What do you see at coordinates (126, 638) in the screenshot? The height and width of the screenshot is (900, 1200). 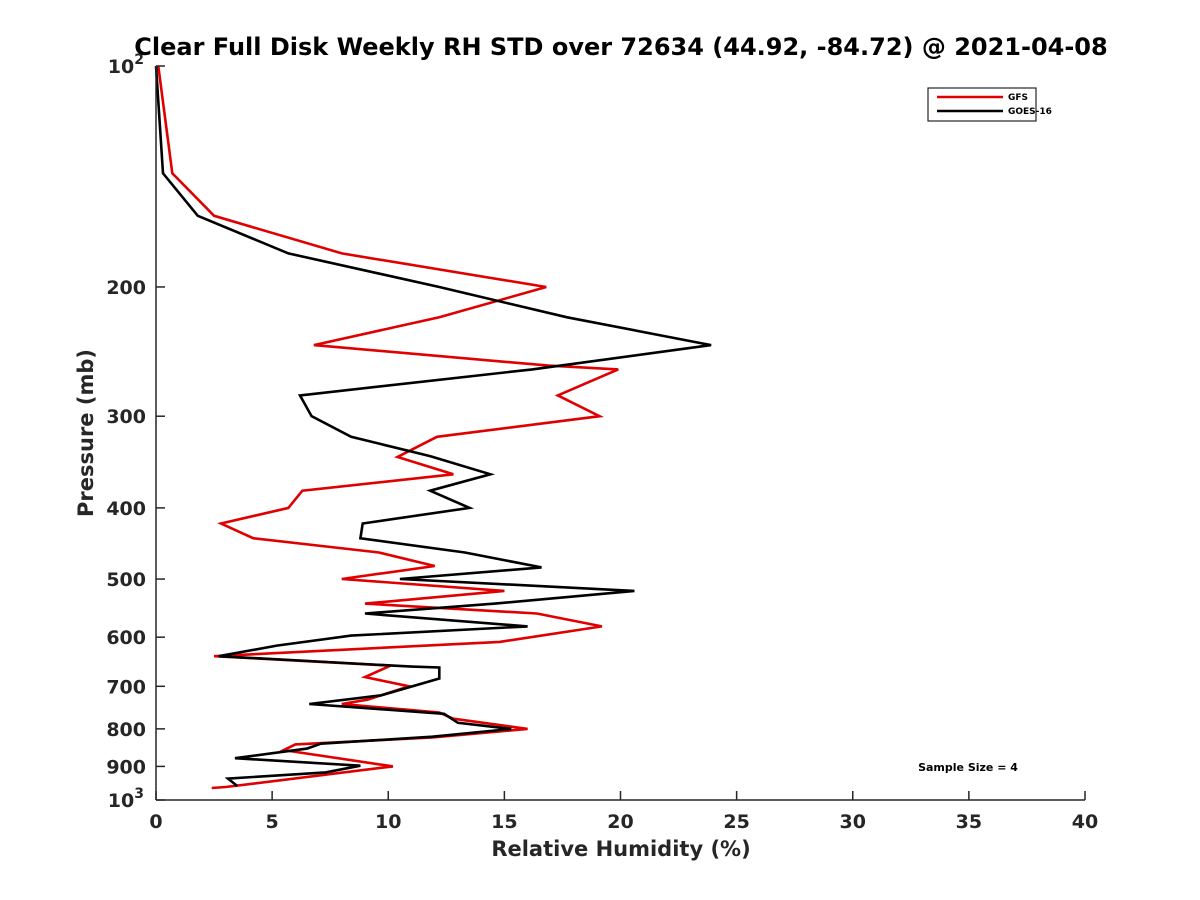 I see `y-tick-label: 600` at bounding box center [126, 638].